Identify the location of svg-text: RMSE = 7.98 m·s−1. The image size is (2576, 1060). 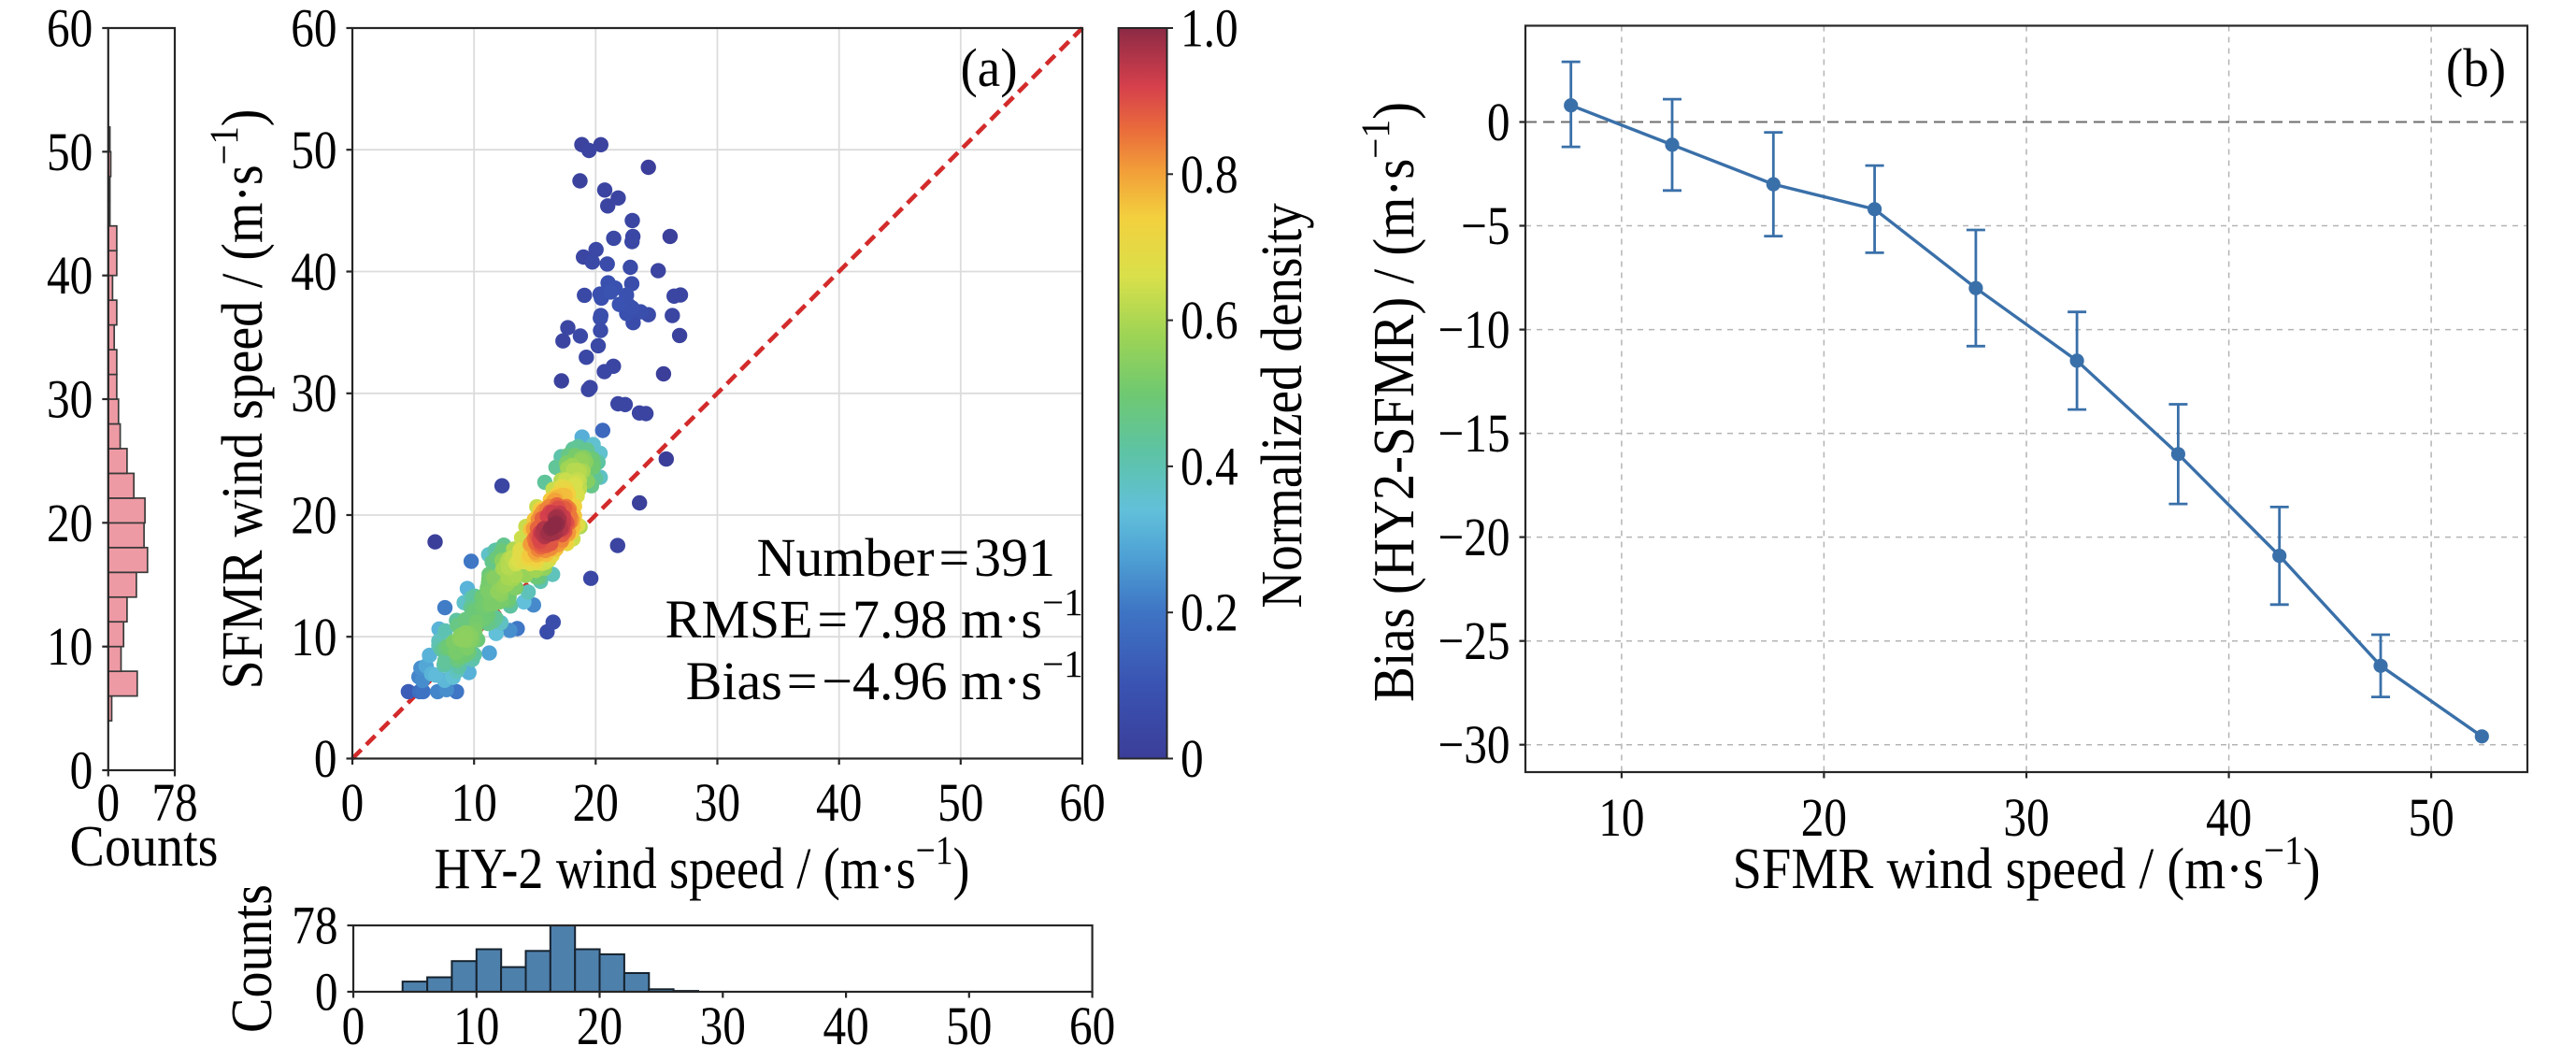
(874, 615).